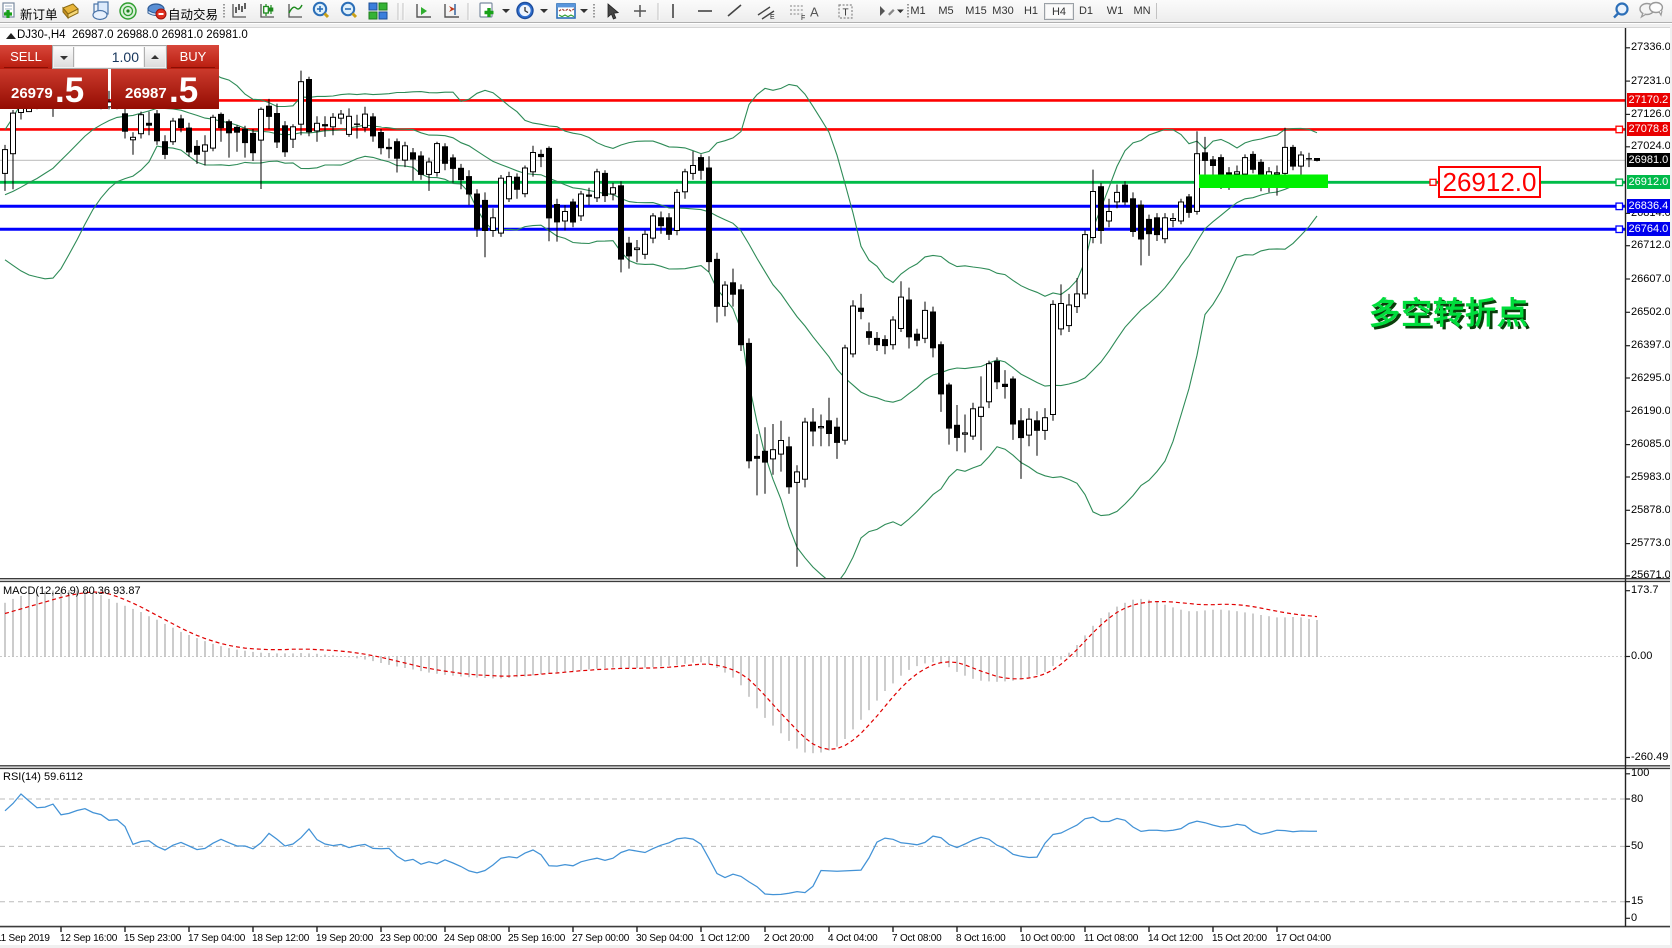  What do you see at coordinates (846, 13) in the screenshot?
I see `svg-text: T` at bounding box center [846, 13].